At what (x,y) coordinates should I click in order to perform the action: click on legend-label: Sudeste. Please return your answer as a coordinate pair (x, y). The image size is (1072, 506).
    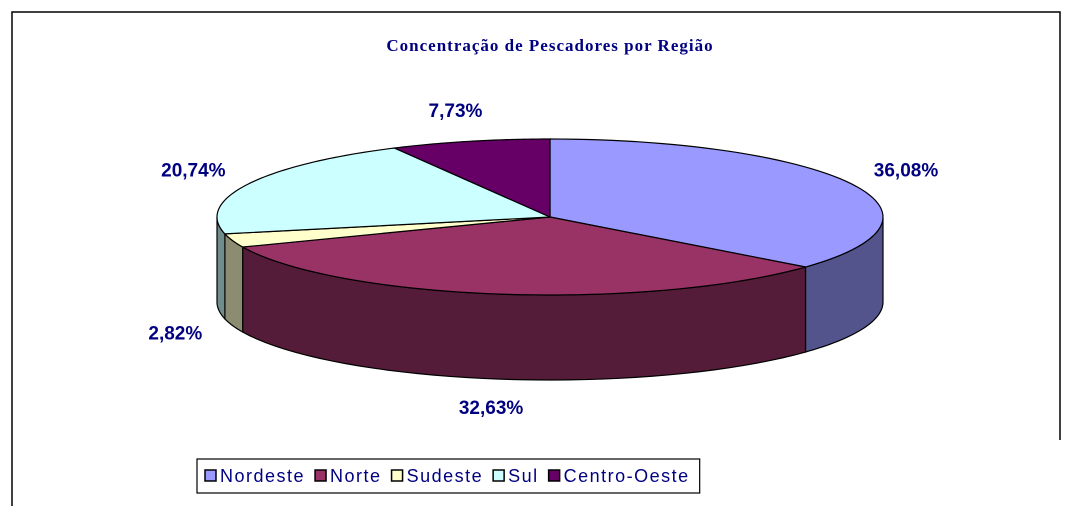
    Looking at the image, I should click on (445, 476).